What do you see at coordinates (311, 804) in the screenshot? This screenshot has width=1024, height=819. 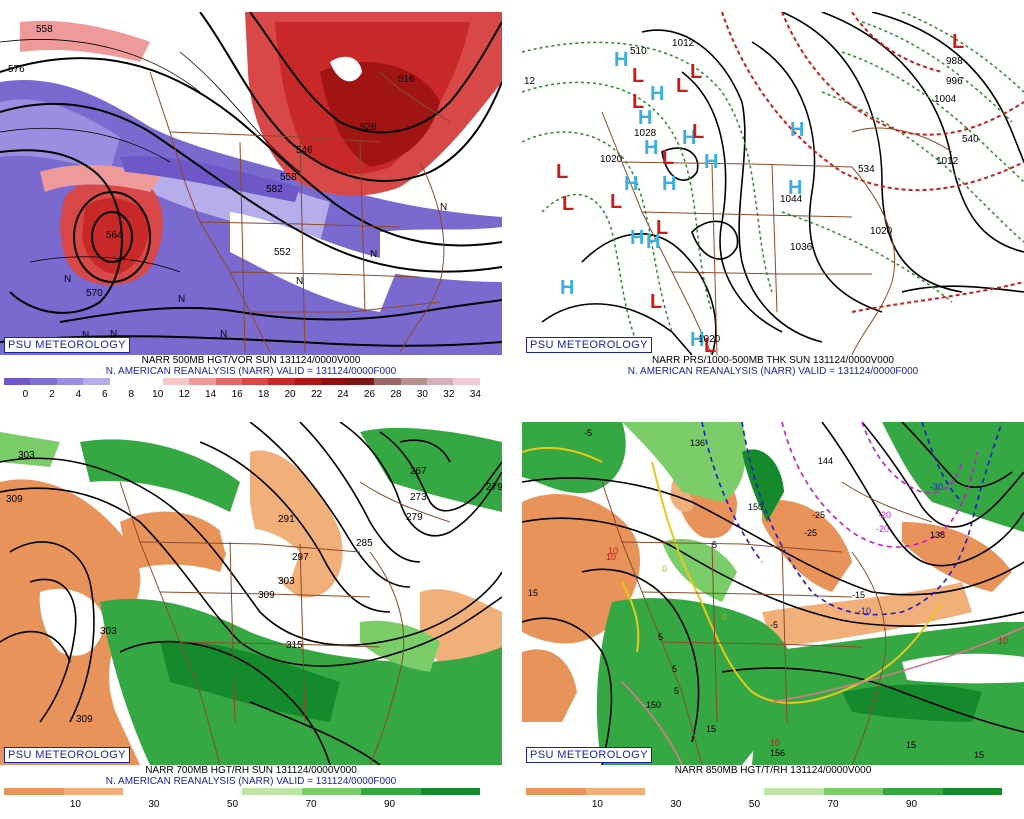 I see `colorbar-tick-label: 70` at bounding box center [311, 804].